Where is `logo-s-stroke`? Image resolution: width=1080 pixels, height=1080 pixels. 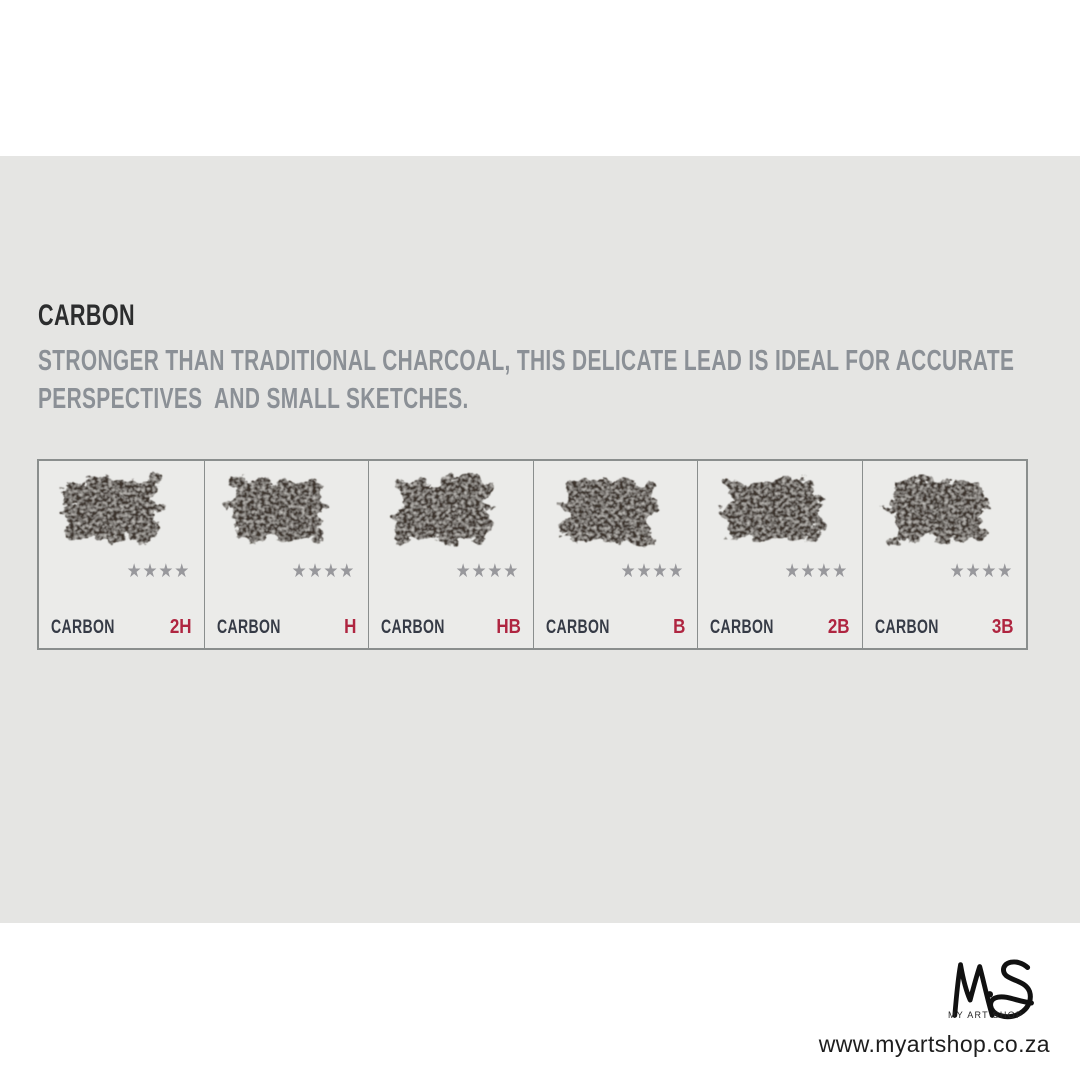
logo-s-stroke is located at coordinates (1011, 989).